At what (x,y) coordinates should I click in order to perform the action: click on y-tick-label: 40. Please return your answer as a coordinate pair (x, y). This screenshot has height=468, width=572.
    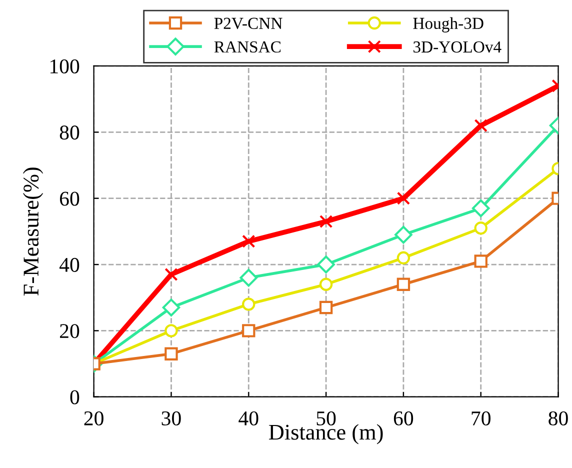
    Looking at the image, I should click on (69, 265).